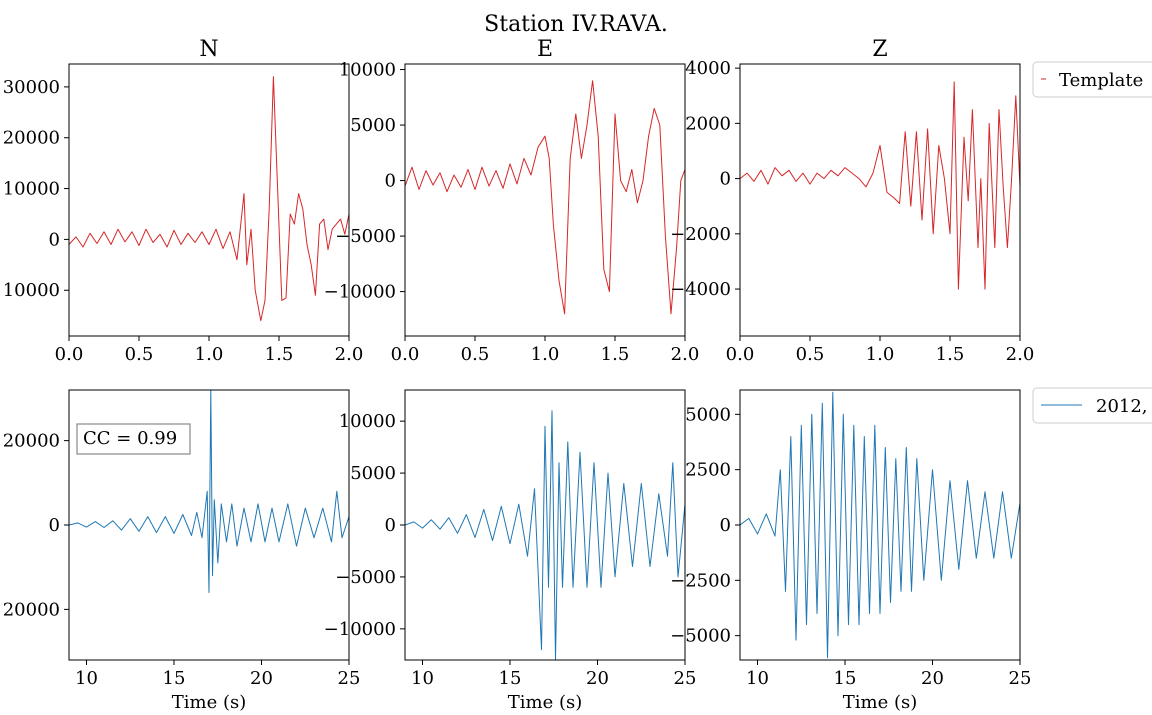 The image size is (1152, 715). Describe the element at coordinates (700, 636) in the screenshot. I see `y-tick-label-z-continuous-0: −5000` at that location.